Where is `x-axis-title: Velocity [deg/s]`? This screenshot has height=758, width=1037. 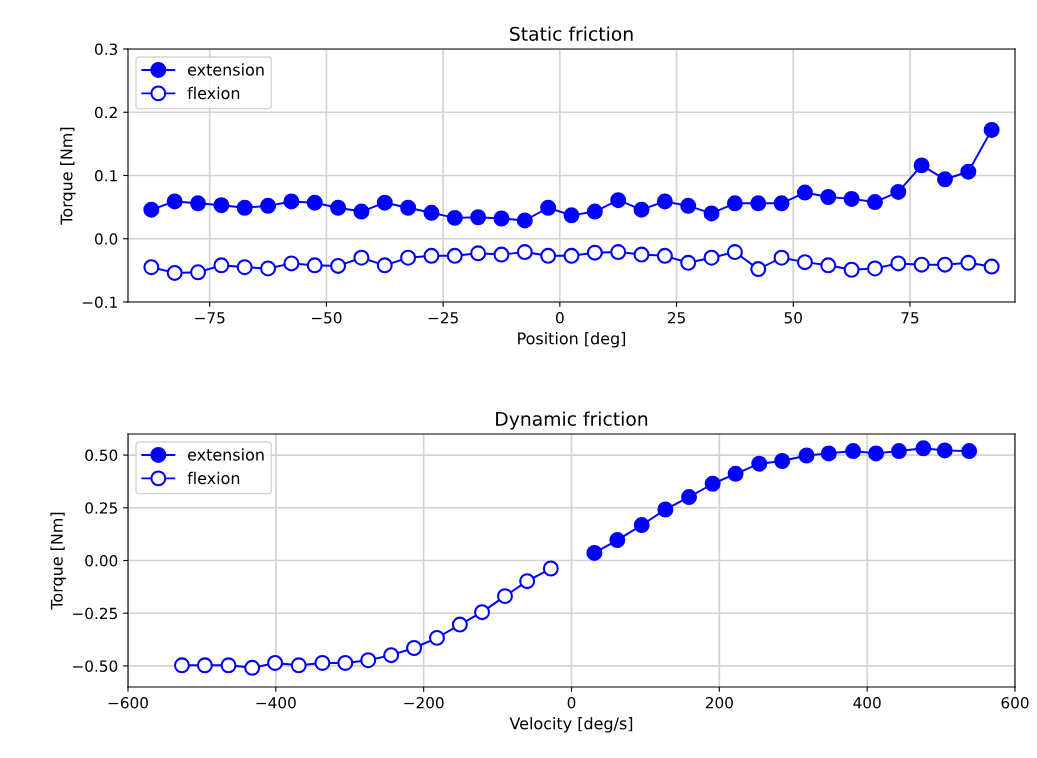
x-axis-title: Velocity [deg/s] is located at coordinates (571, 725).